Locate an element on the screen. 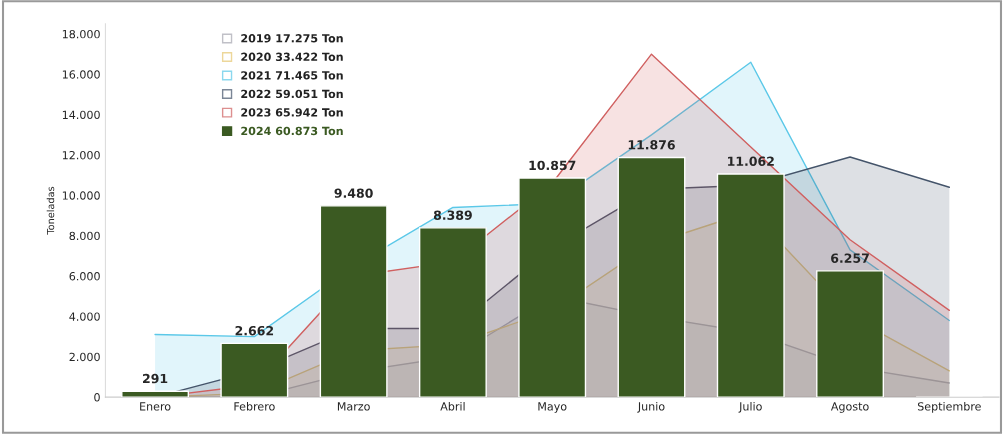 This screenshot has height=434, width=1004. x-tick-label: Julio is located at coordinates (750, 407).